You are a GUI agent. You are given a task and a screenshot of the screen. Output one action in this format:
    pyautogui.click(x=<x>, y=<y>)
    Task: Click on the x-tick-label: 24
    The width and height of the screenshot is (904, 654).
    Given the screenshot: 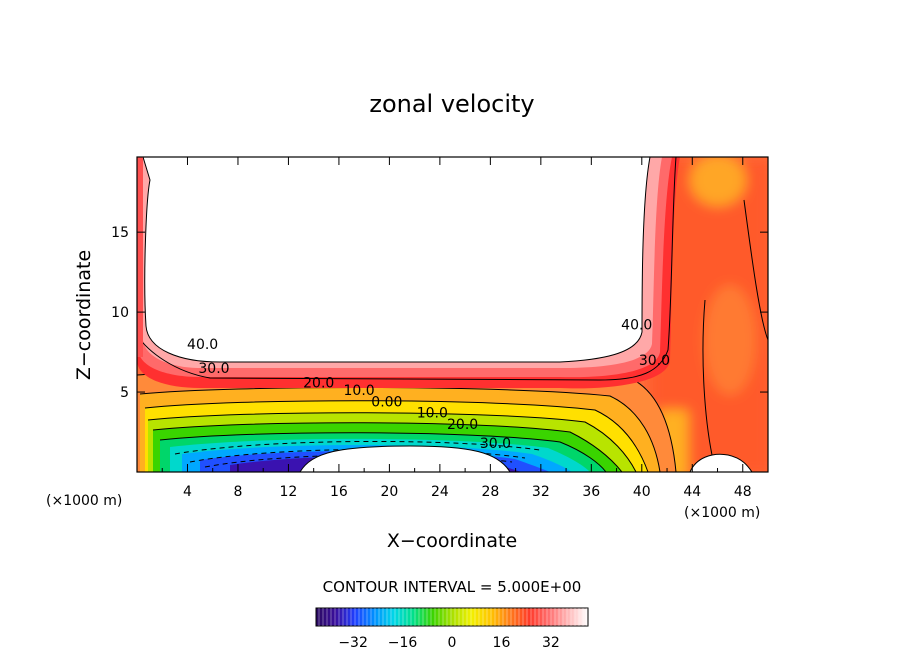 What is the action you would take?
    pyautogui.click(x=440, y=492)
    